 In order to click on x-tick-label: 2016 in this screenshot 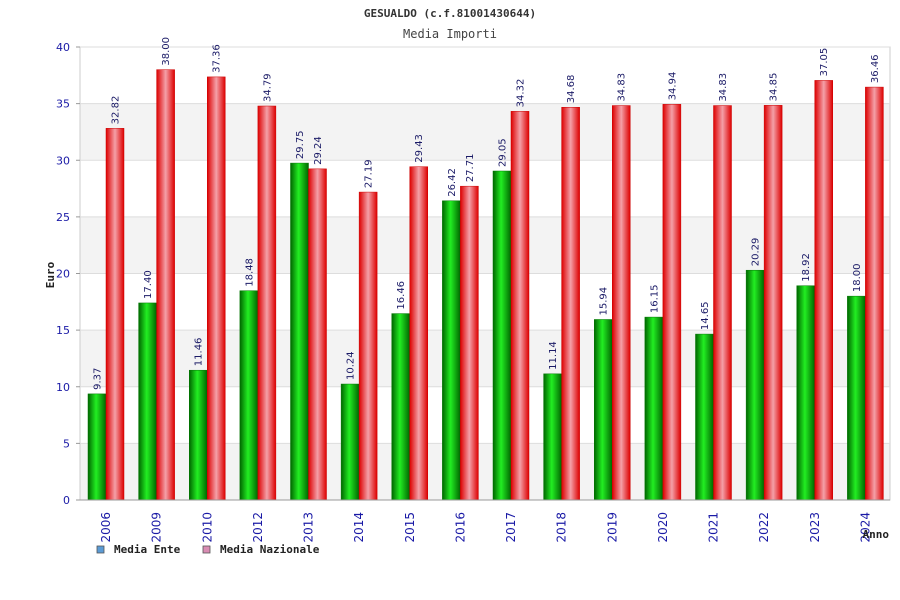, I will do `click(460, 527)`.